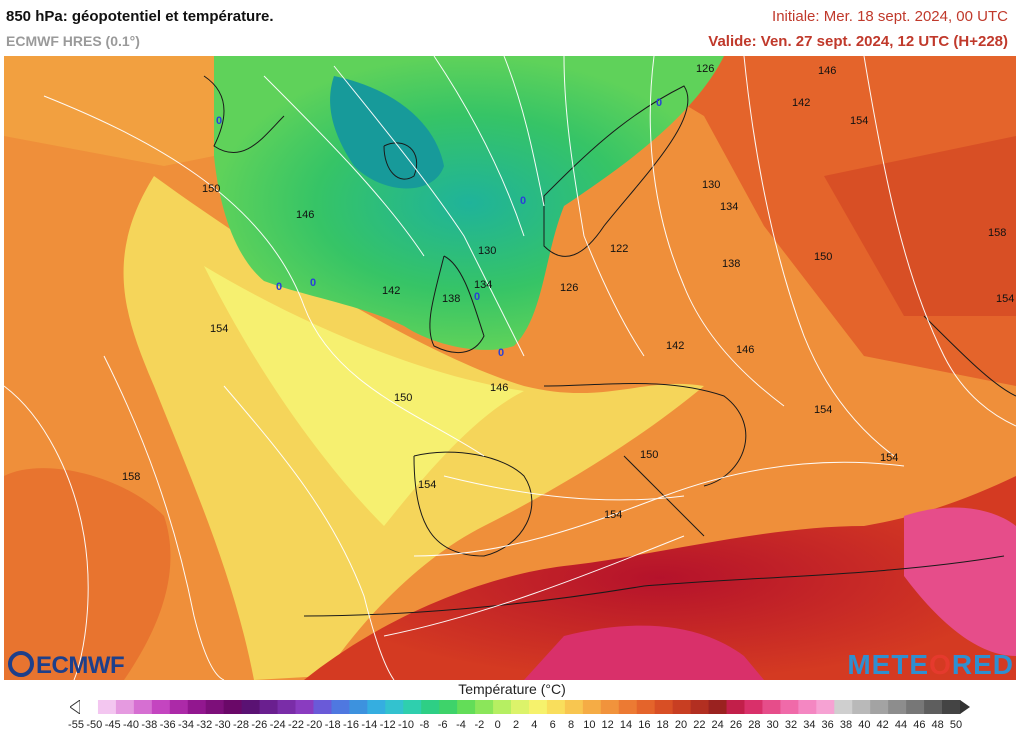 Image resolution: width=1024 pixels, height=736 pixels. Describe the element at coordinates (76, 725) in the screenshot. I see `legend-tick: -55` at that location.